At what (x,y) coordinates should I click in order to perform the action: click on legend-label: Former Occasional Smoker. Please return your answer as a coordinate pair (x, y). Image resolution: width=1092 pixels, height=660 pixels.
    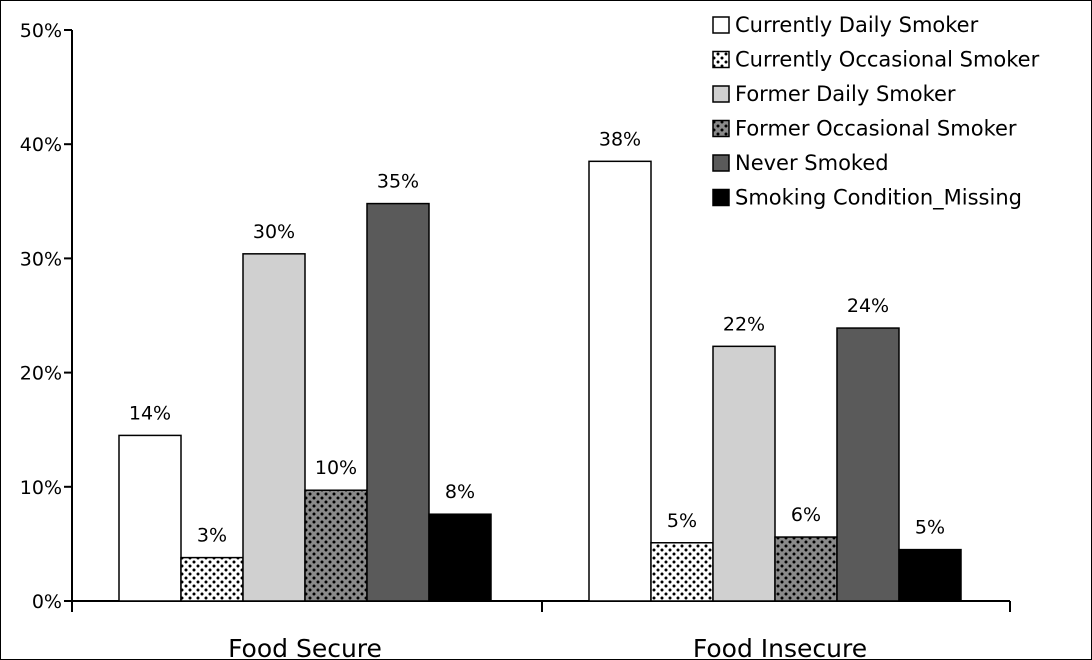
    Looking at the image, I should click on (876, 129).